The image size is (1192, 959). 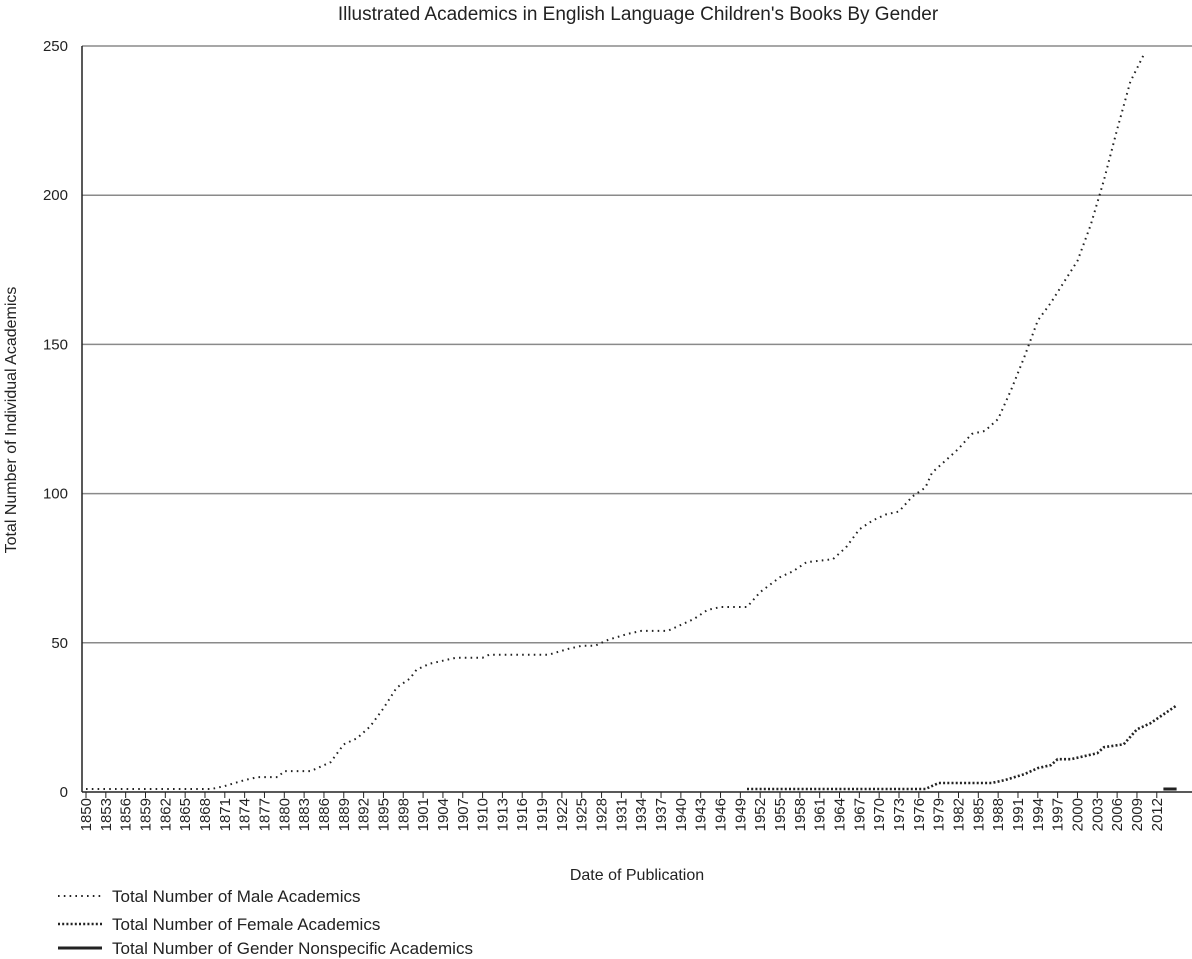 What do you see at coordinates (859, 814) in the screenshot?
I see `x-tick-label: 1967` at bounding box center [859, 814].